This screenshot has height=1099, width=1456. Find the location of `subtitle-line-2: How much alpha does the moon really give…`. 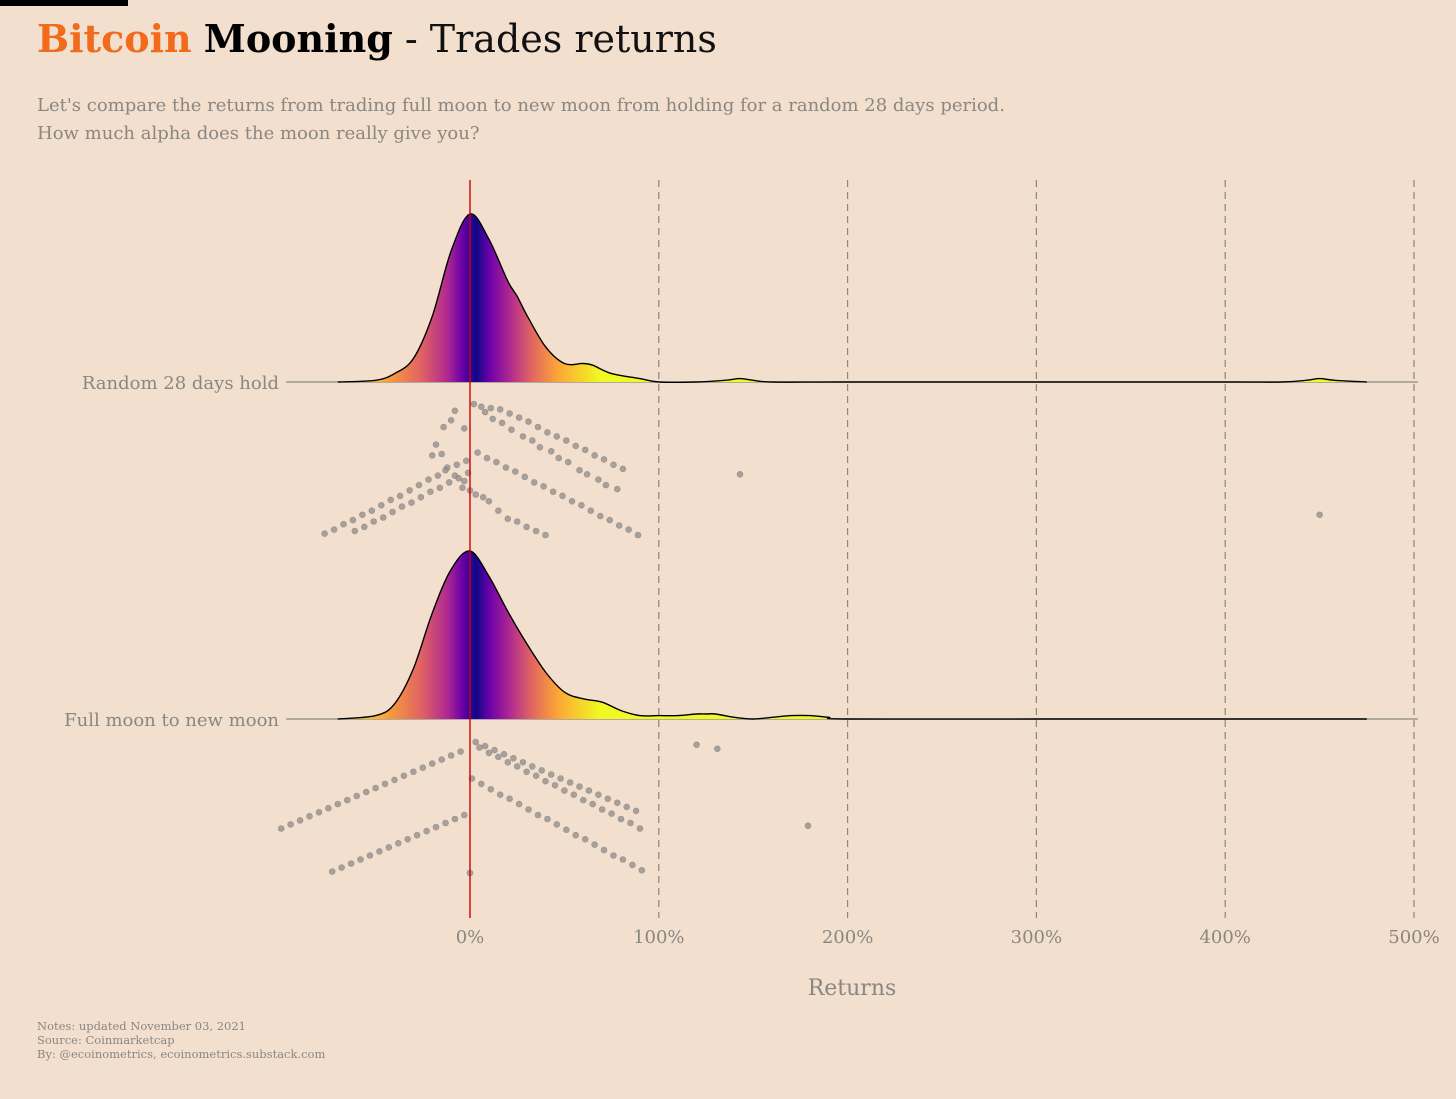

subtitle-line-2: How much alpha does the moon really give… is located at coordinates (258, 133).